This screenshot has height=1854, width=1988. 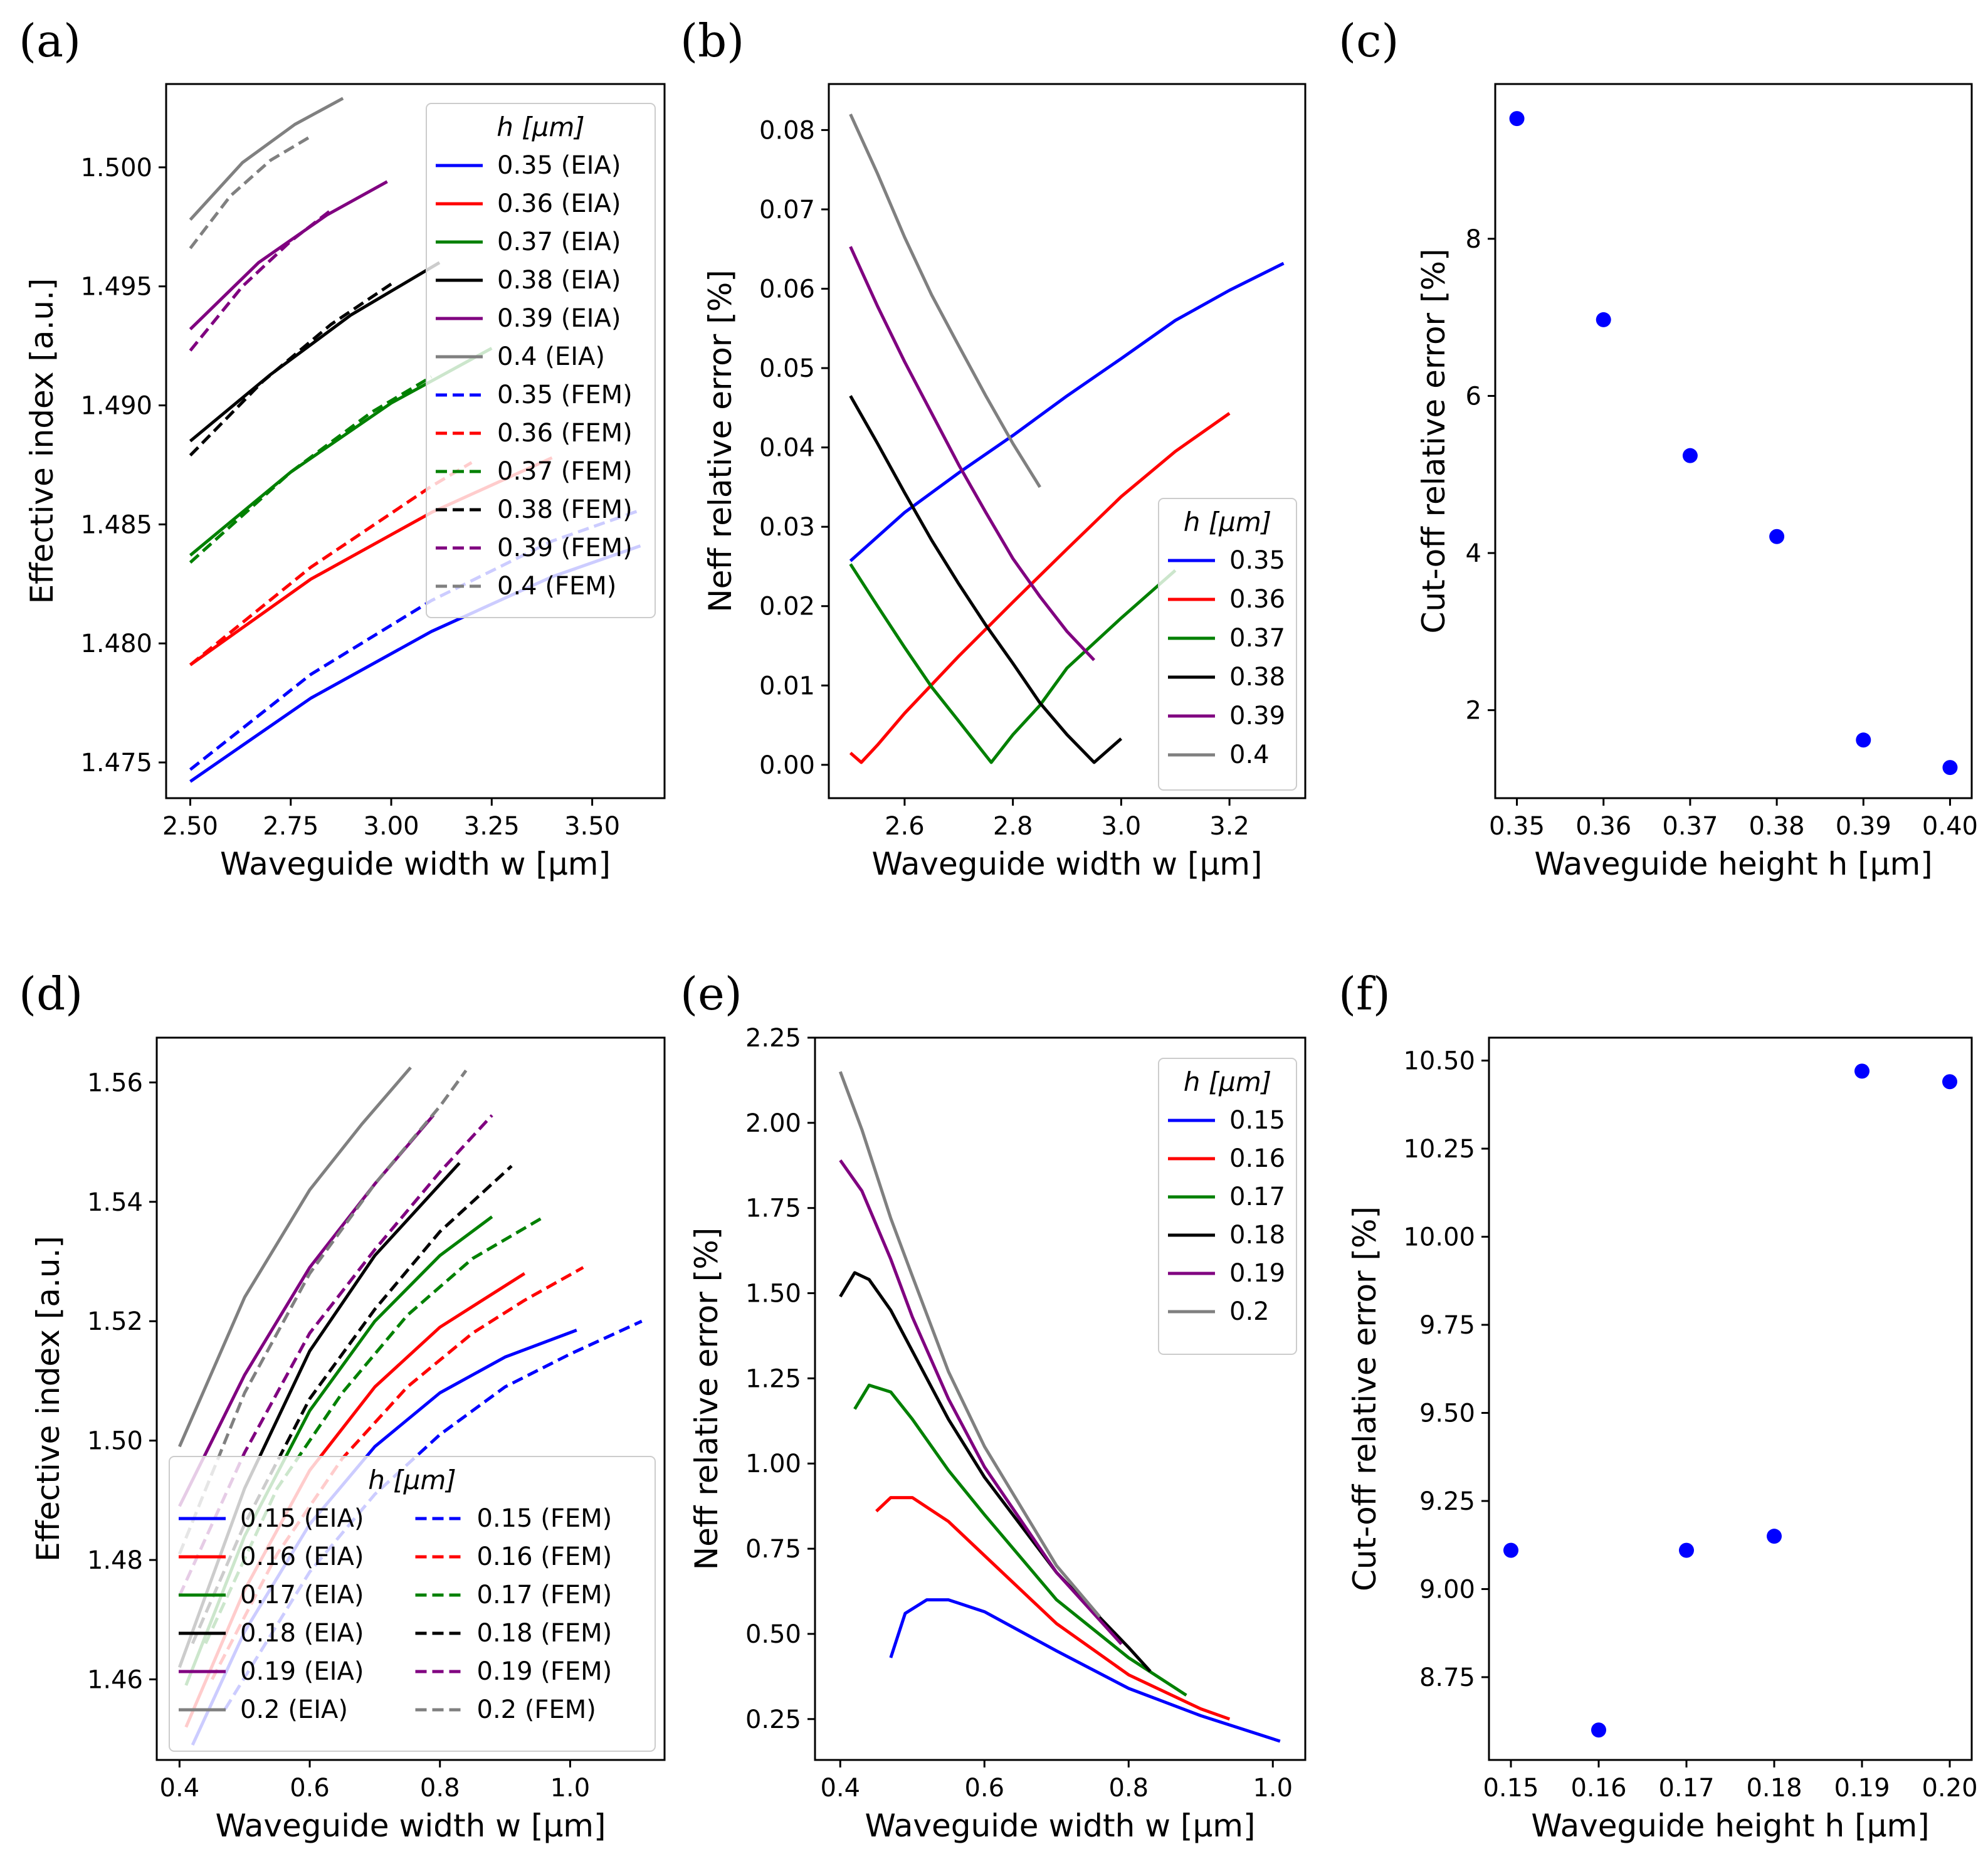 What do you see at coordinates (1447, 1501) in the screenshot?
I see `y-tick-label: 9.25` at bounding box center [1447, 1501].